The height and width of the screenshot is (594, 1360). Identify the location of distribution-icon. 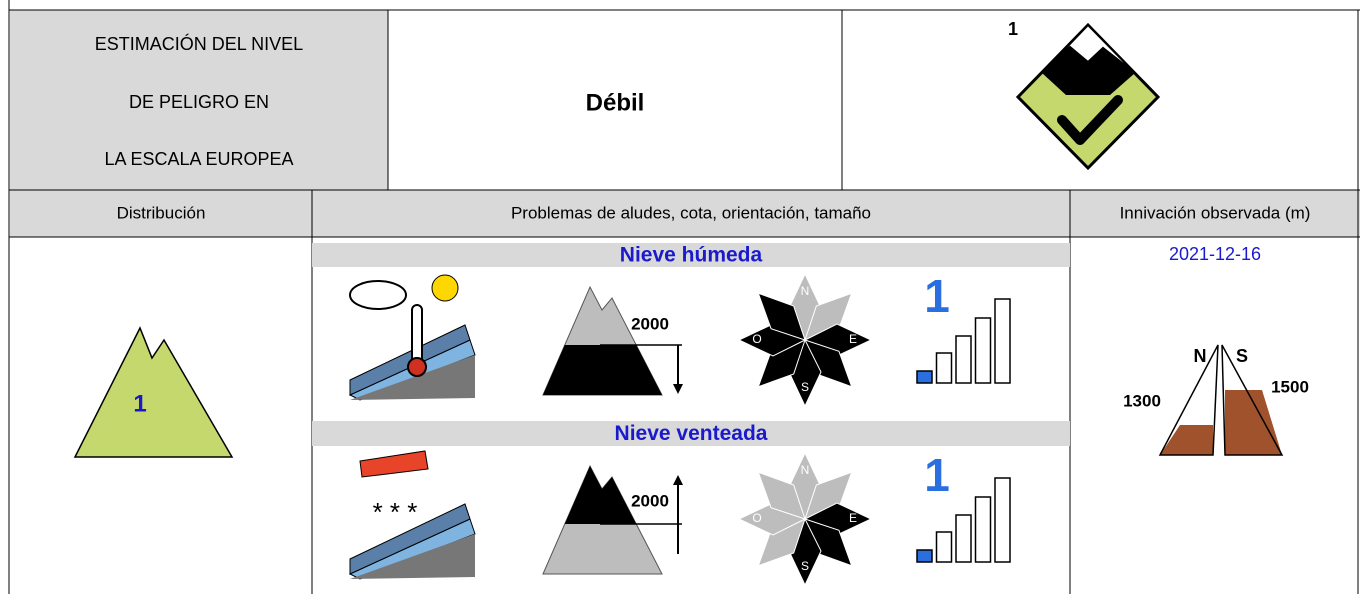
(153, 392).